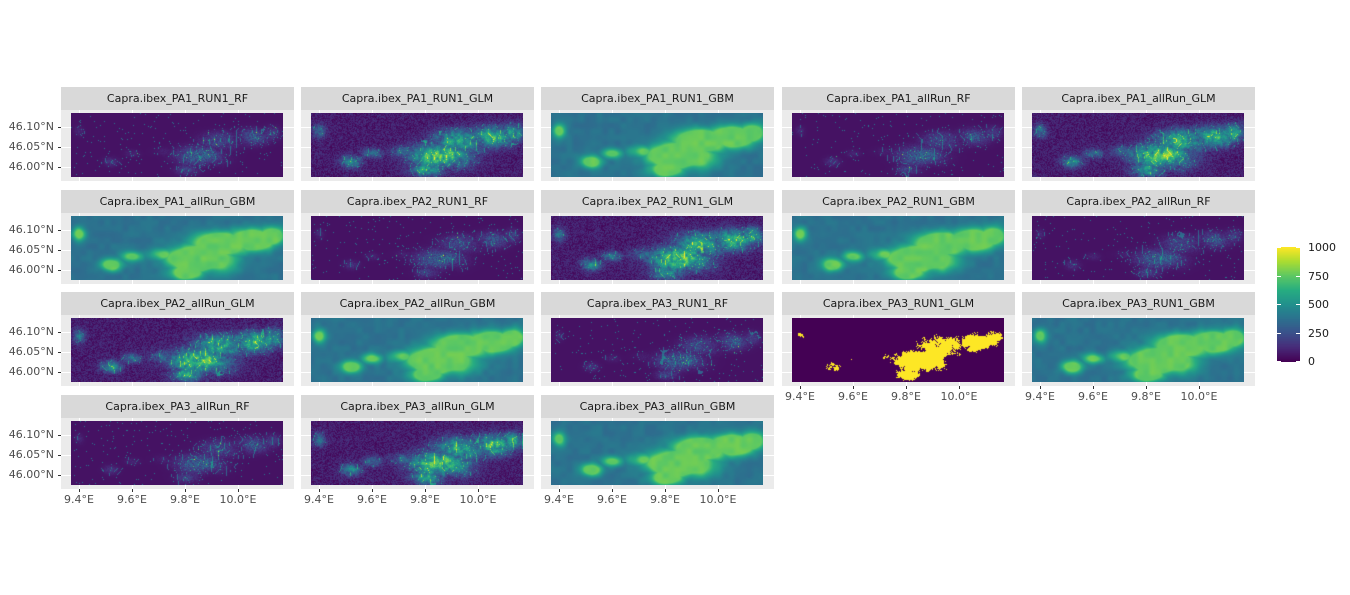 Image resolution: width=1350 pixels, height=595 pixels. What do you see at coordinates (417, 303) in the screenshot?
I see `facet-strip-label: Capra.ibex_PA2_allRun_GBM` at bounding box center [417, 303].